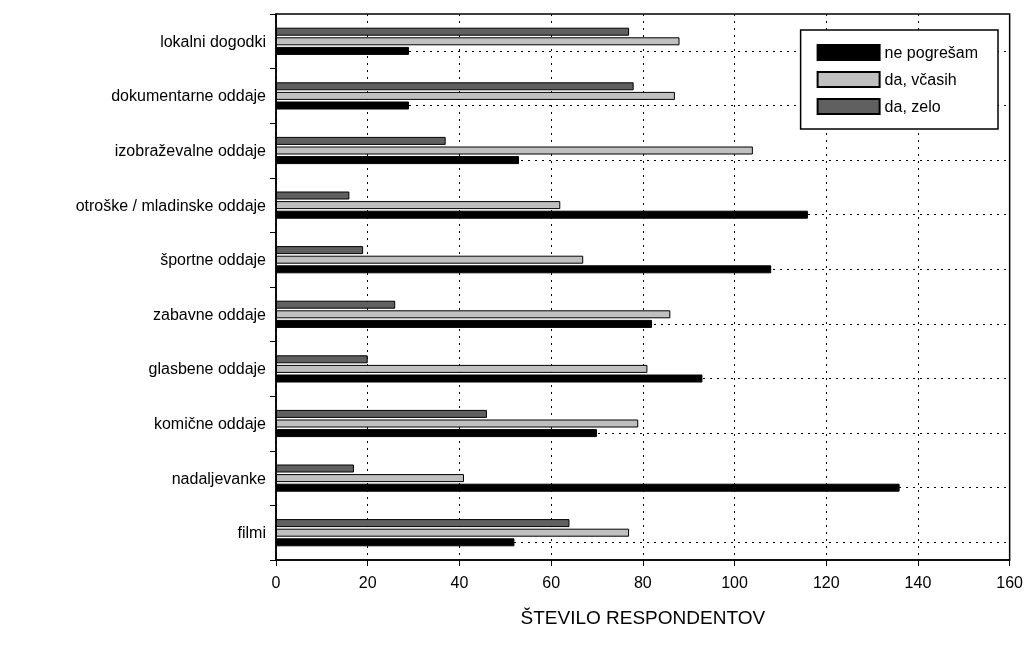 Image resolution: width=1026 pixels, height=652 pixels. Describe the element at coordinates (931, 52) in the screenshot. I see `legend-label: ne pogrešam` at that location.